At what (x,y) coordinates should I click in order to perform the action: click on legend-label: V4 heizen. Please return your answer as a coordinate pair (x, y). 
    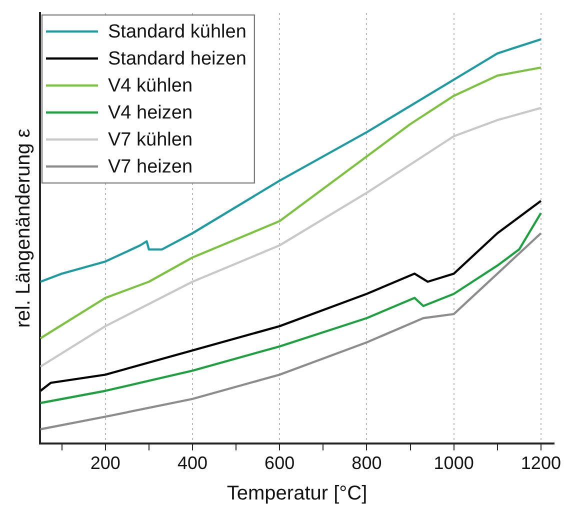
    Looking at the image, I should click on (150, 113).